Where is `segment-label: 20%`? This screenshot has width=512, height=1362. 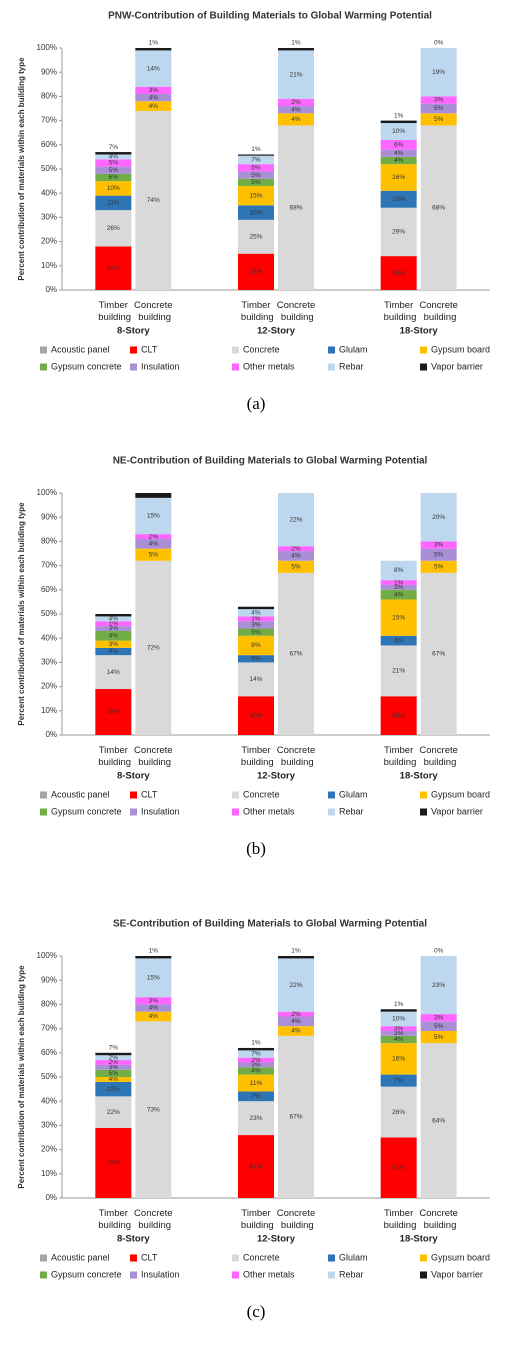 segment-label: 20% is located at coordinates (398, 273).